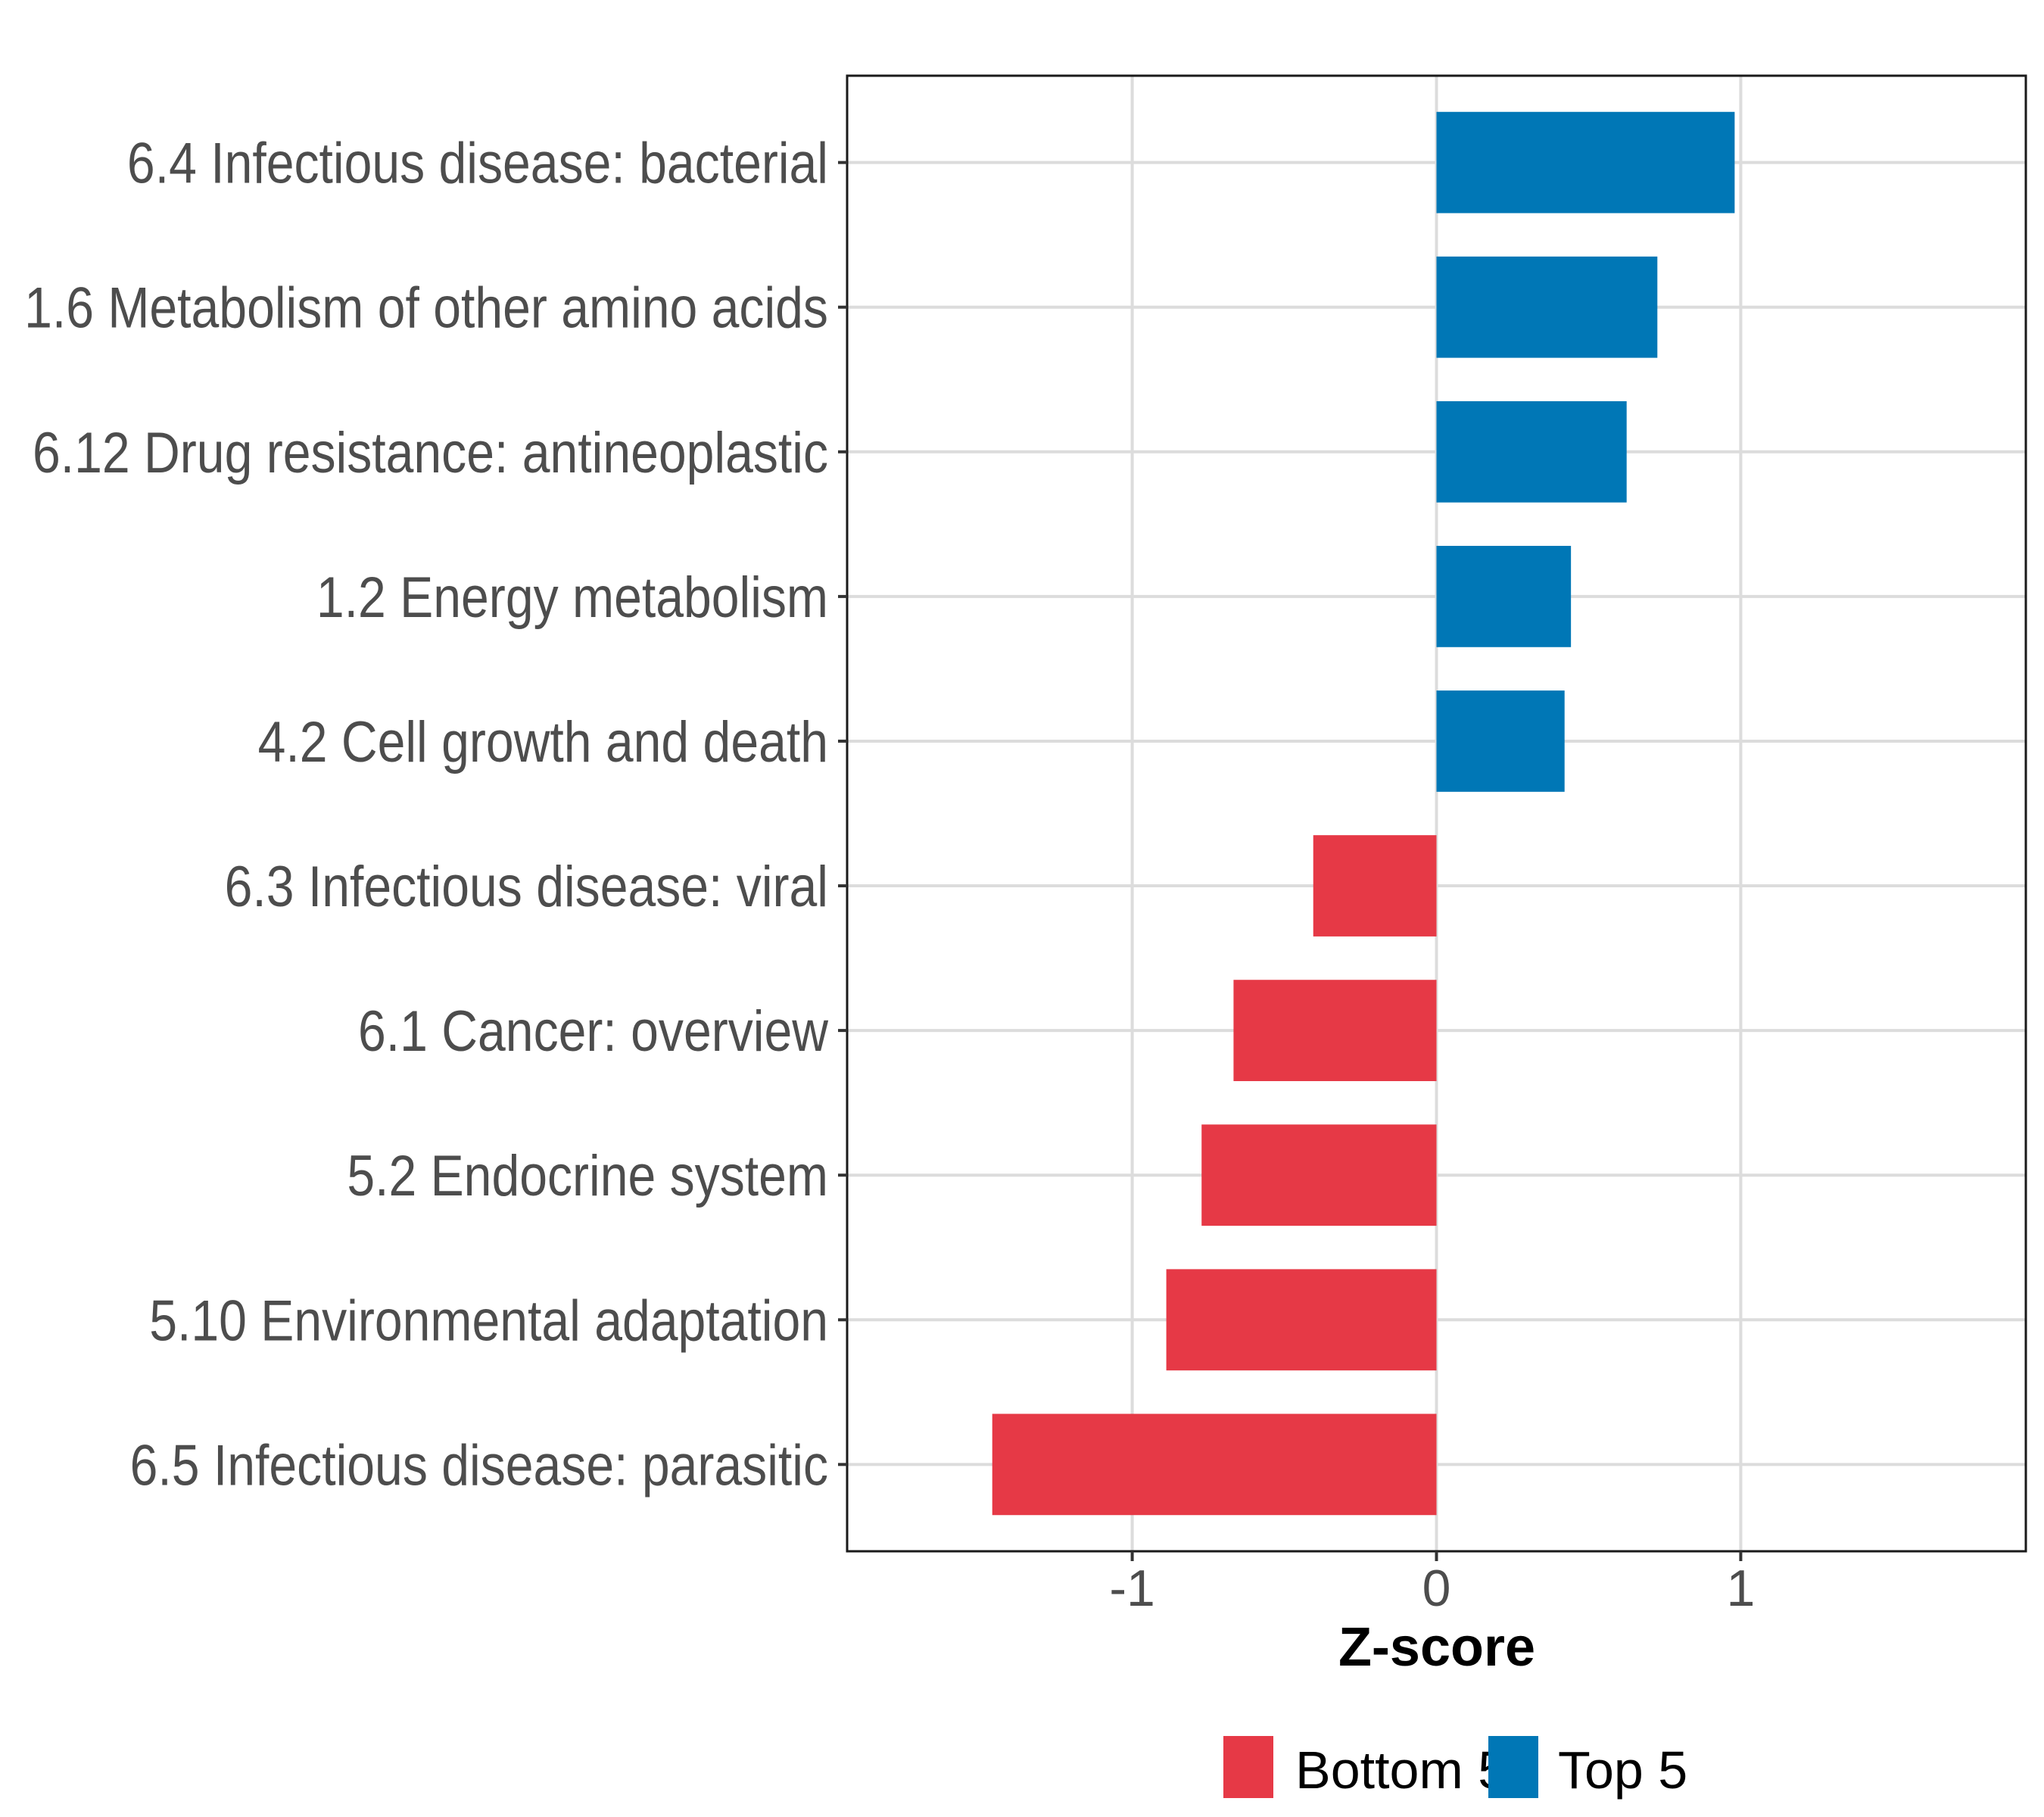 The image size is (2044, 1817). Describe the element at coordinates (1131, 1588) in the screenshot. I see `x-tick-label: -1` at that location.